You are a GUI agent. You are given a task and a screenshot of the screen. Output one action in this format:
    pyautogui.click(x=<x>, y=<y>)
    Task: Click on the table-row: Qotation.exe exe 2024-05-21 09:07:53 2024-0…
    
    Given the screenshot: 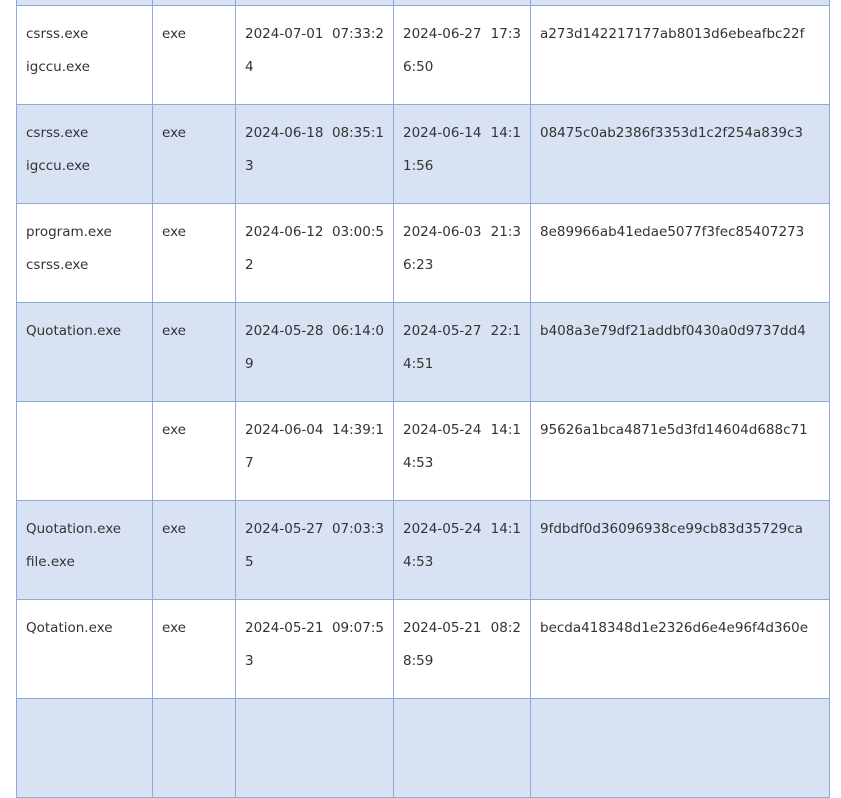 What is the action you would take?
    pyautogui.click(x=423, y=649)
    